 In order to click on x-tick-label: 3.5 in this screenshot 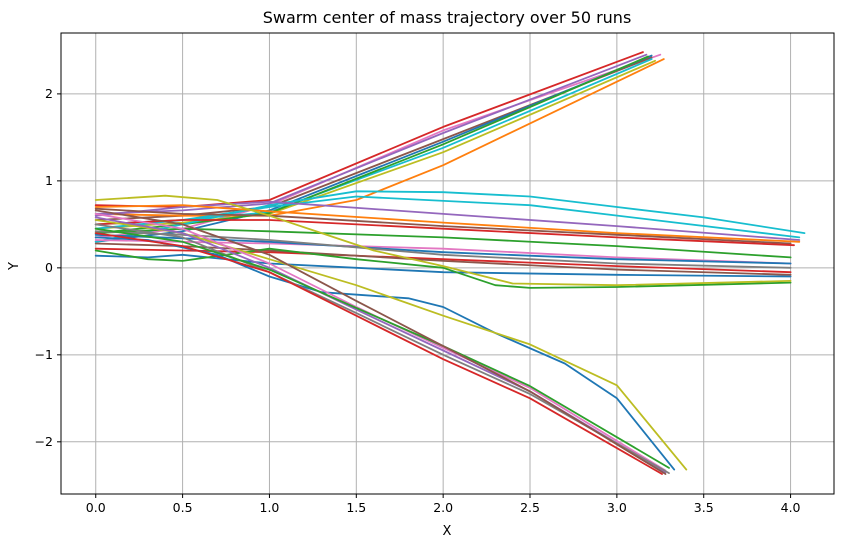, I will do `click(704, 507)`.